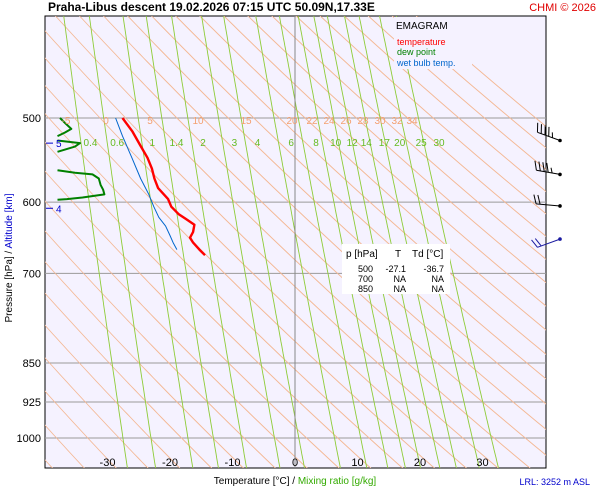 The height and width of the screenshot is (500, 600). Describe the element at coordinates (365, 289) in the screenshot. I see `table-cell: 850` at that location.